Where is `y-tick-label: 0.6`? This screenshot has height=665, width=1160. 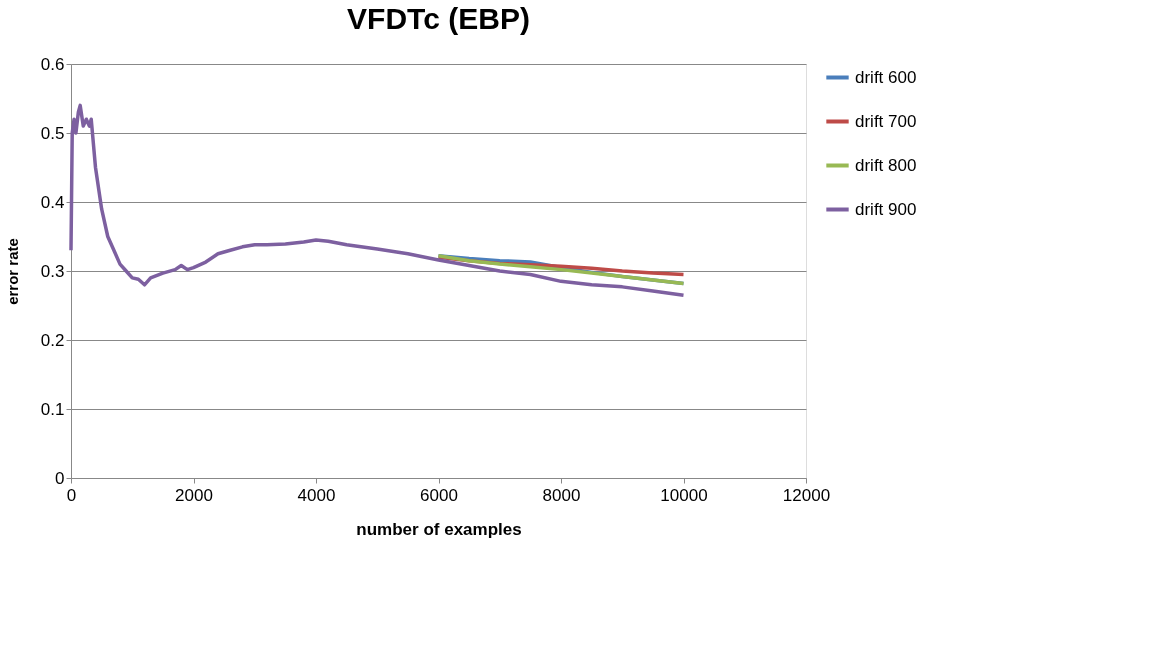
y-tick-label: 0.6 is located at coordinates (52, 64).